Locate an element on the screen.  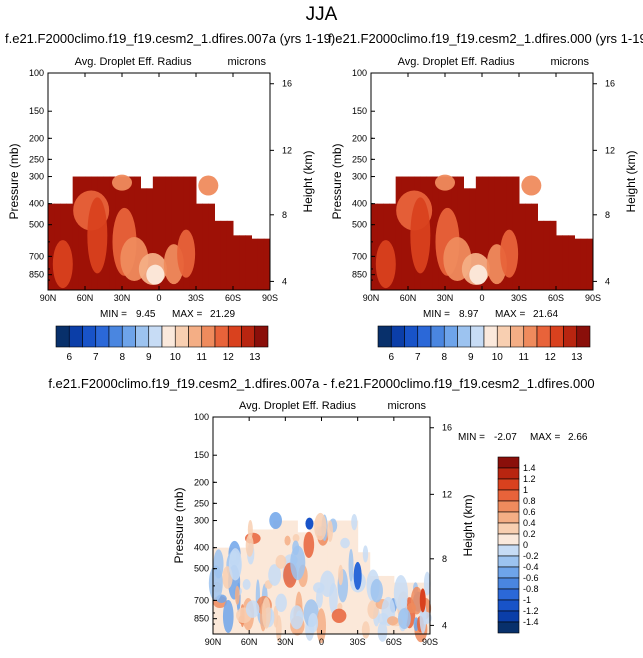
colorbar-label: 10 is located at coordinates (498, 357).